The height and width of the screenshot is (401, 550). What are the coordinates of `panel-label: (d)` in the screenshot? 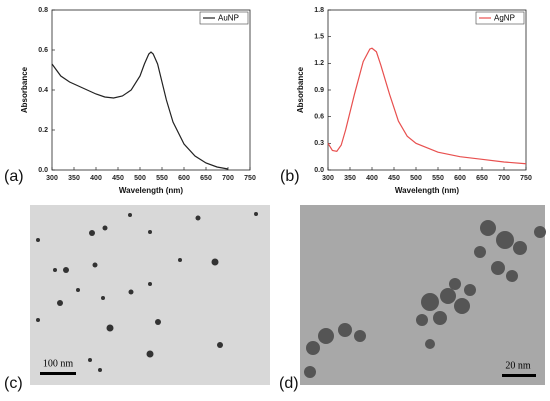 It's located at (289, 383).